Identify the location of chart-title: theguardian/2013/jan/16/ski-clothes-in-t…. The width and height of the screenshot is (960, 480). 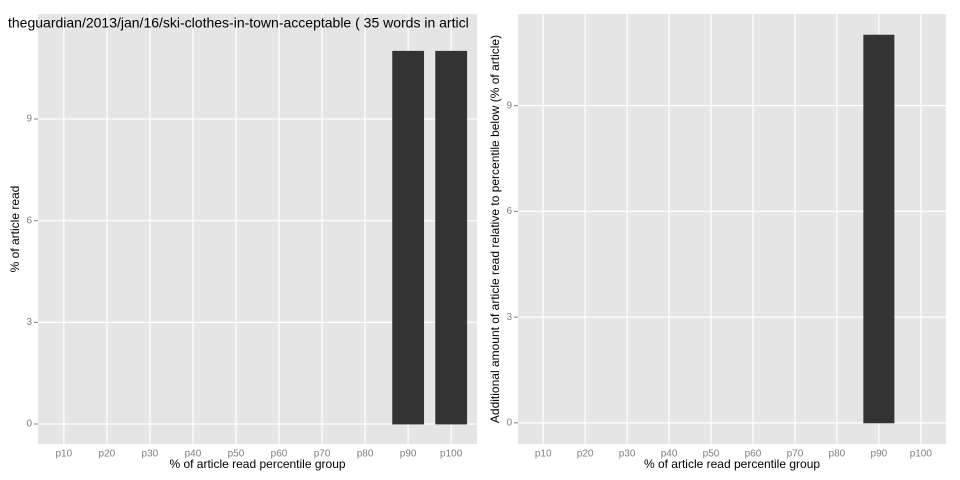
(238, 23).